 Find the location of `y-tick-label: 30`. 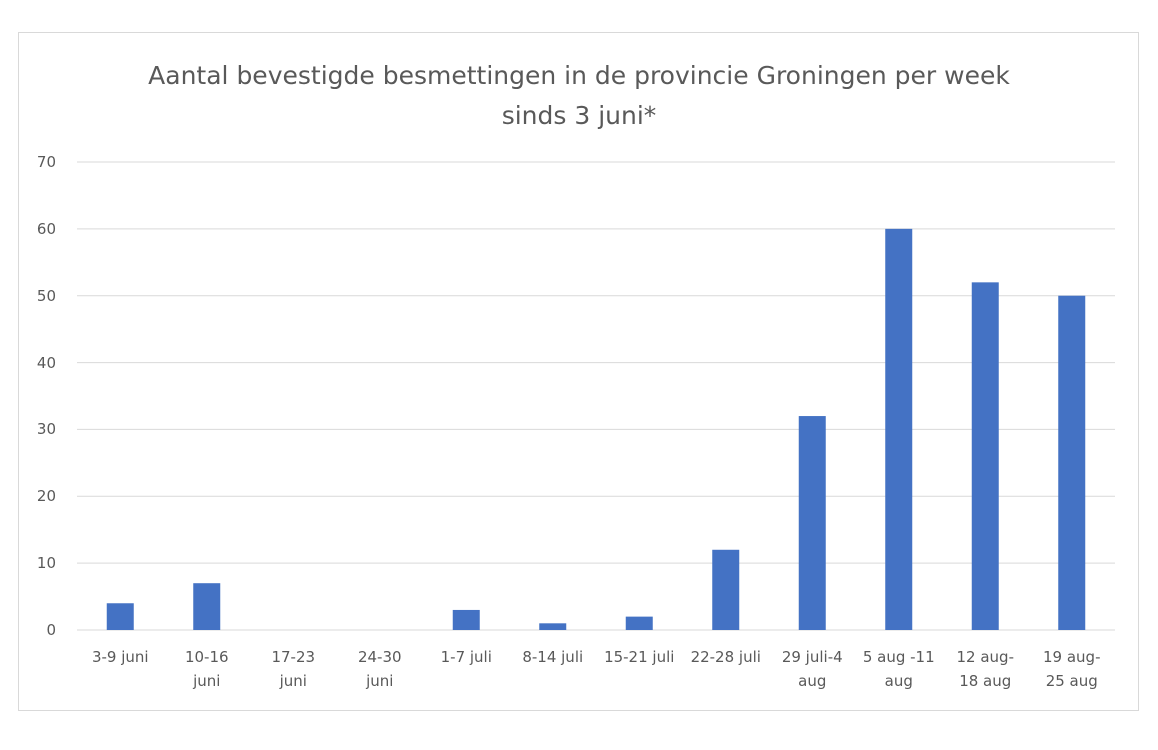

y-tick-label: 30 is located at coordinates (46, 429).